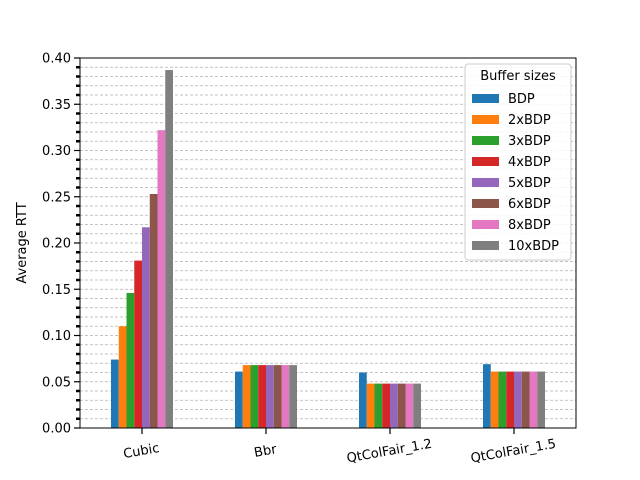  I want to click on x-tick-label: Cubic, so click(141, 451).